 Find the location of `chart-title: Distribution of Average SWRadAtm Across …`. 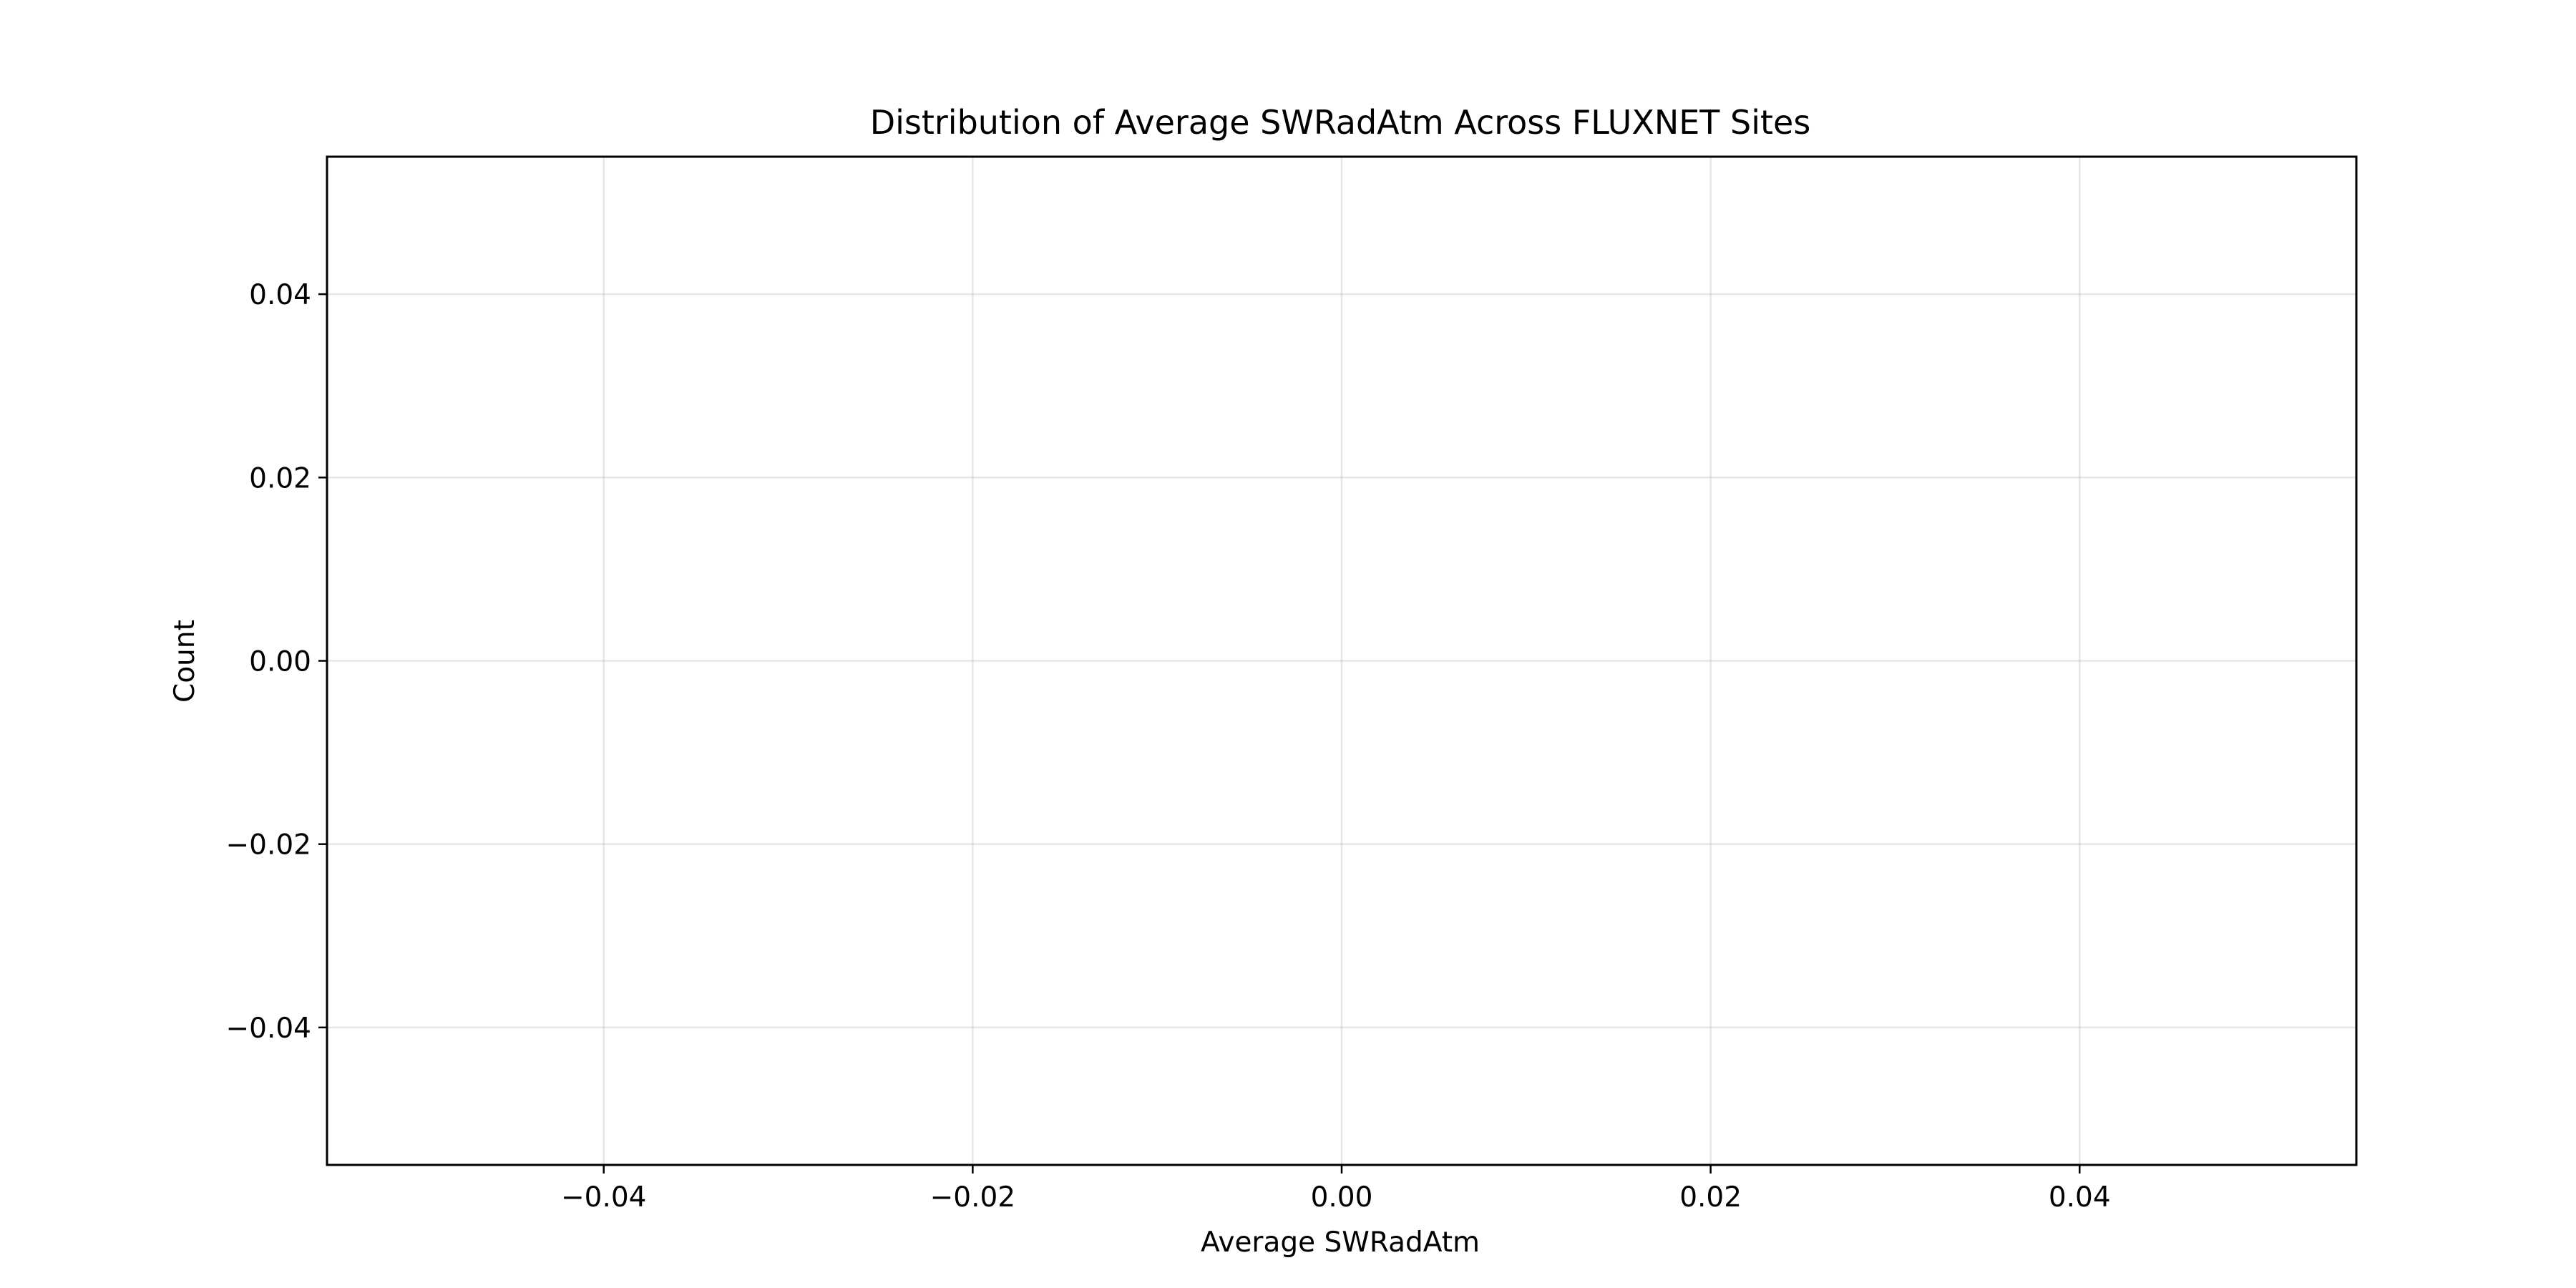

chart-title: Distribution of Average SWRadAtm Across … is located at coordinates (1340, 122).